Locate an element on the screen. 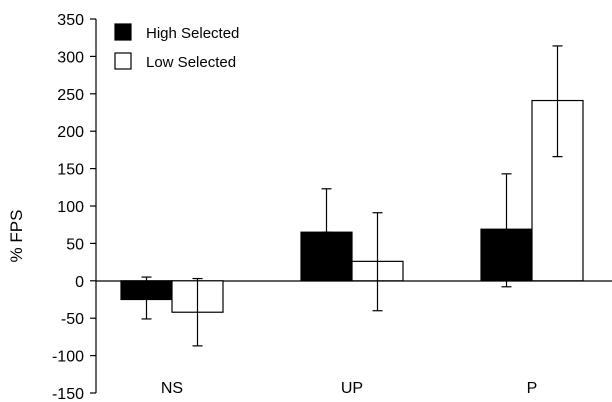 This screenshot has width=612, height=402. y-tick-label: 150 is located at coordinates (70, 170).